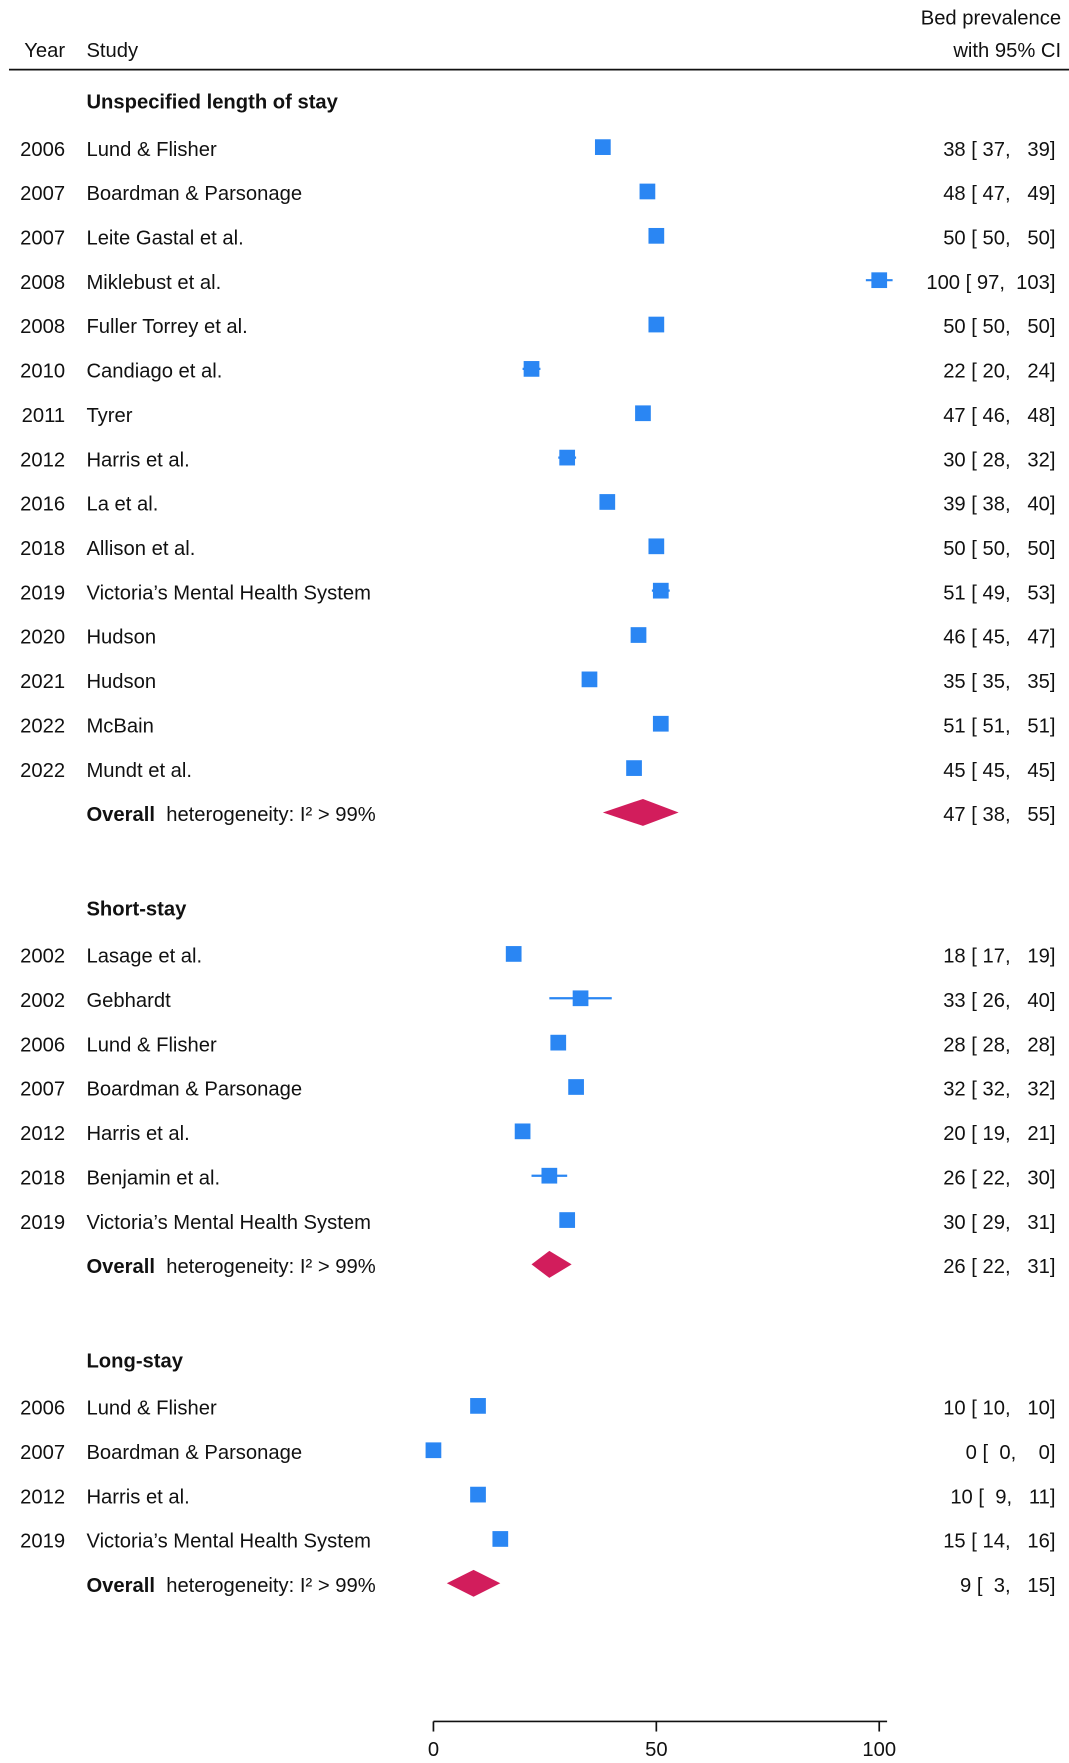 The width and height of the screenshot is (1069, 1763). Describe the element at coordinates (999, 1134) in the screenshot. I see `value-label: 20 [ 19, 21]` at that location.